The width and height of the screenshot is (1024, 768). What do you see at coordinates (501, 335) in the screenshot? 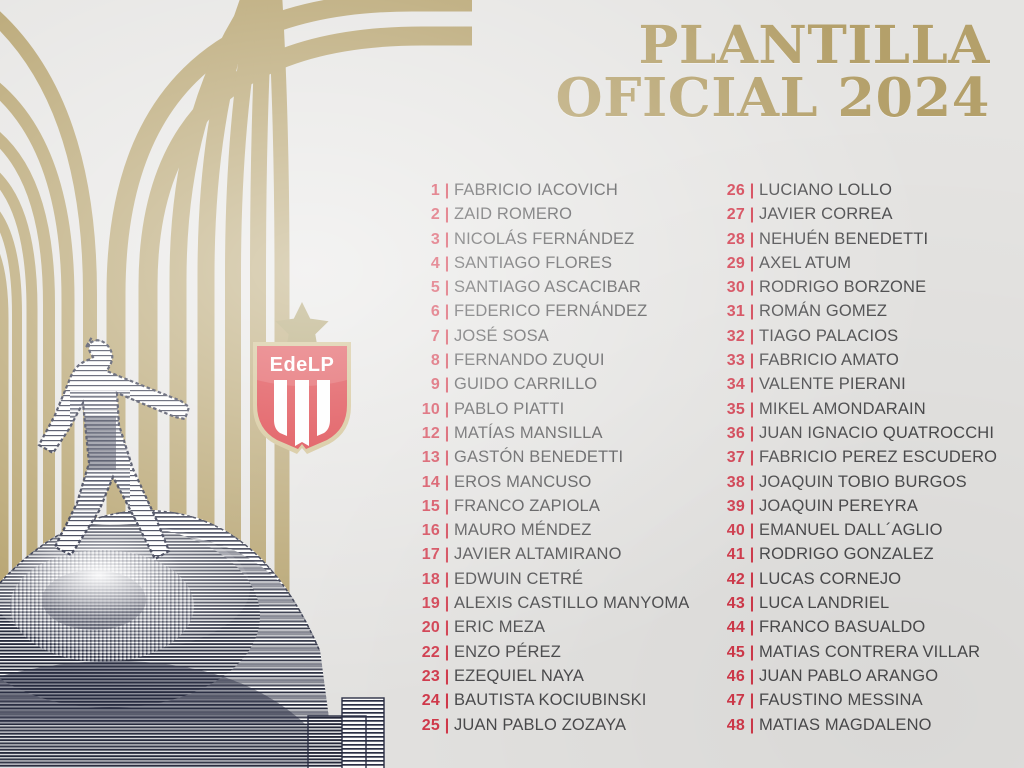
I see `player-name: JOSÉ SOSA` at bounding box center [501, 335].